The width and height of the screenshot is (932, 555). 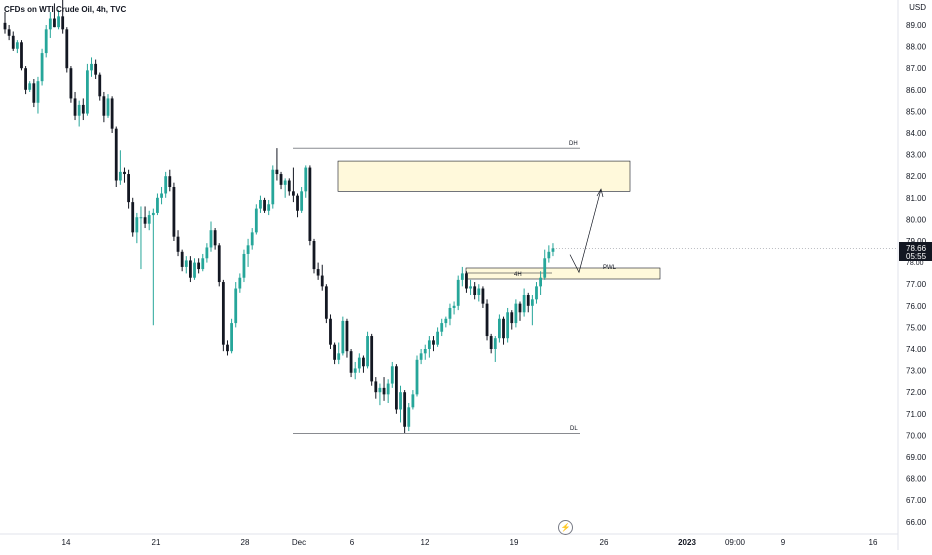 I want to click on annotation-labels: DH DL PWL 4H, so click(x=565, y=286).